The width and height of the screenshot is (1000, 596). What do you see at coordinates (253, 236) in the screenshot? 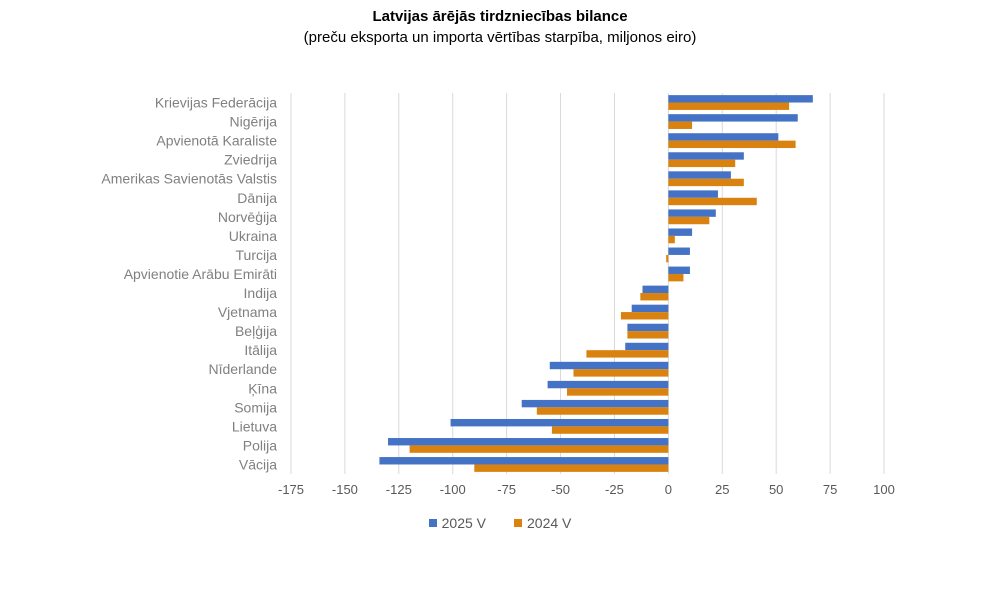
I see `category-label: Ukraina` at bounding box center [253, 236].